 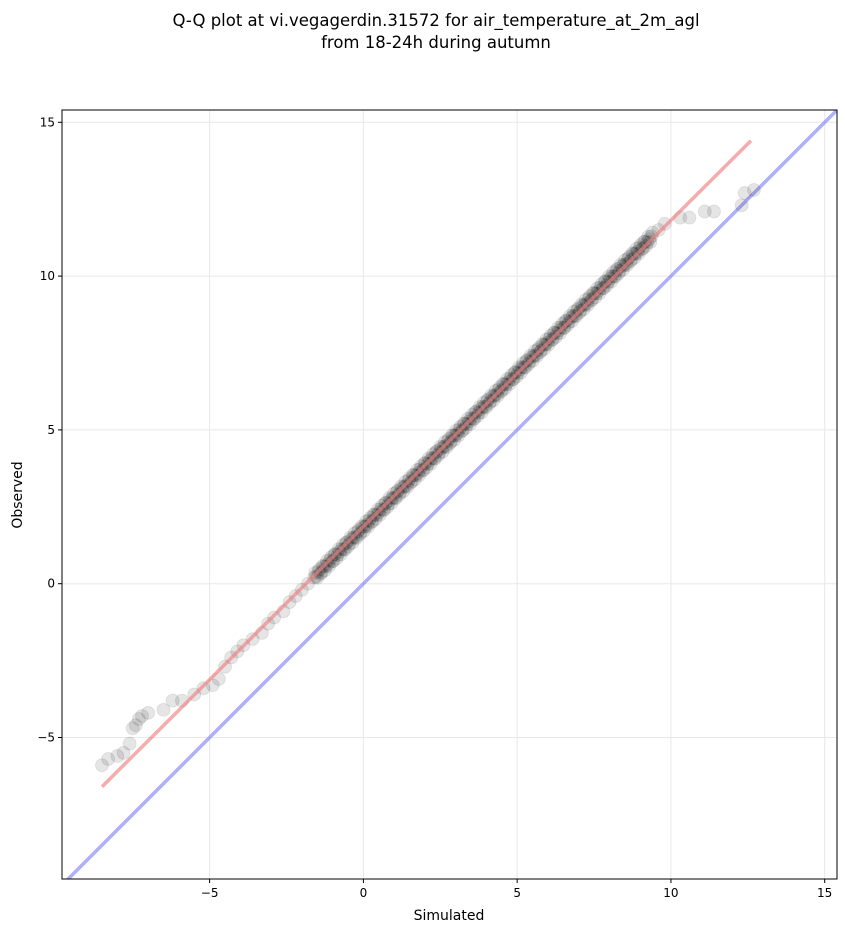 I want to click on y-tick-label: −5, so click(x=46, y=738).